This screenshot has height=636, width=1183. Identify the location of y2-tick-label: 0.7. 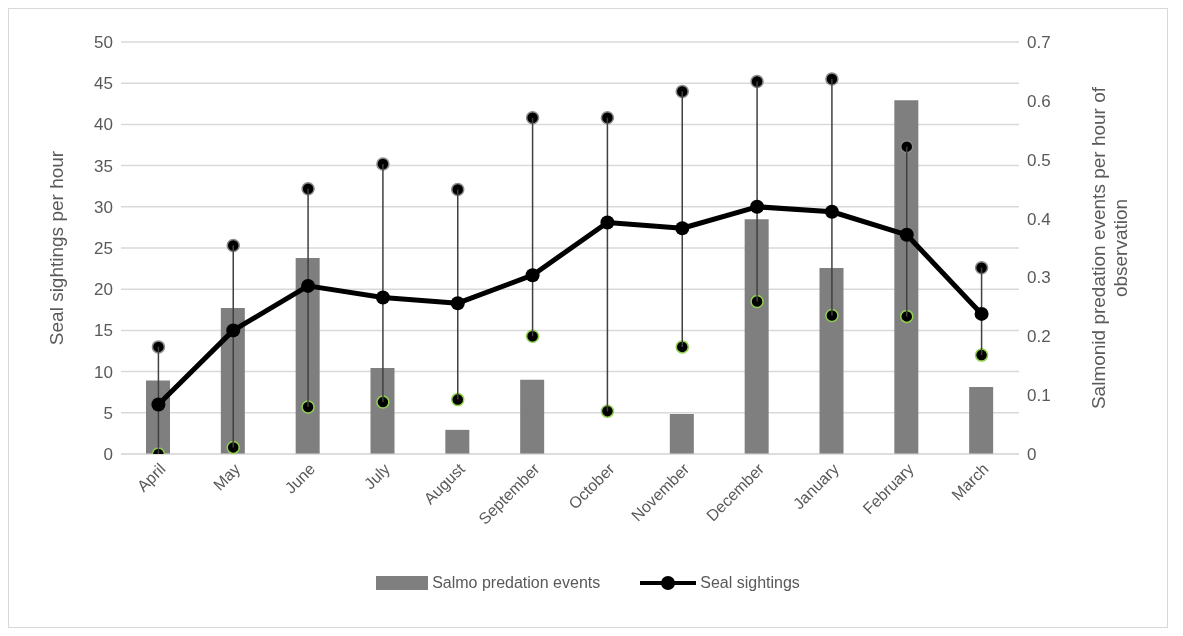
(1039, 43).